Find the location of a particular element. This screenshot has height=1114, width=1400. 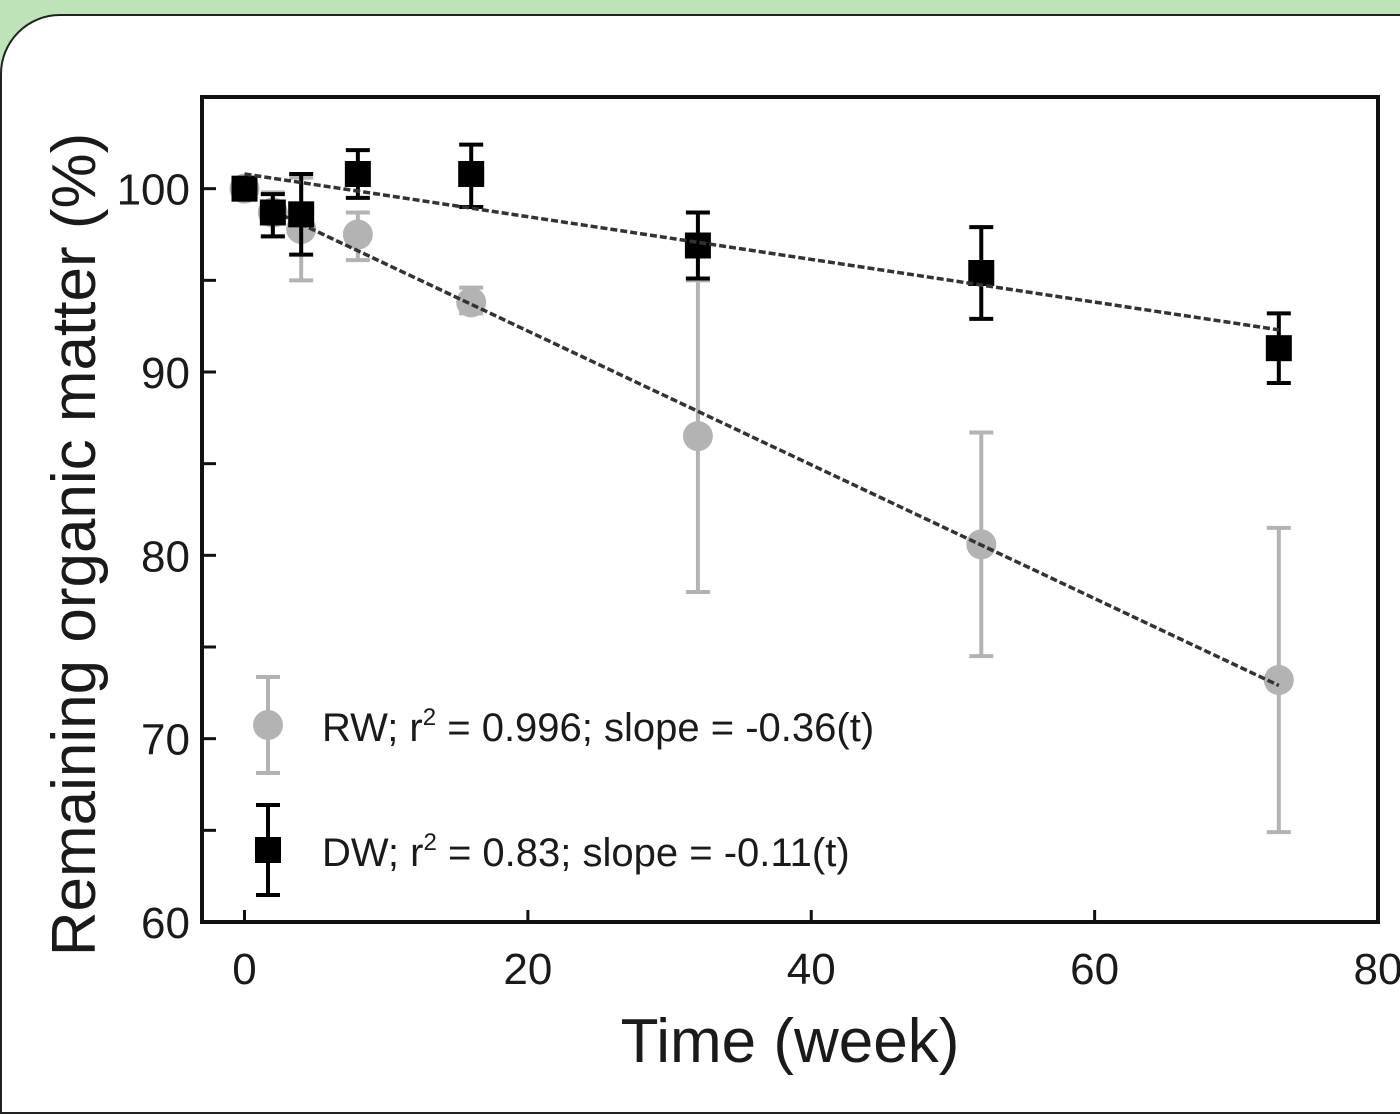

legend-dw-marker is located at coordinates (268, 850).